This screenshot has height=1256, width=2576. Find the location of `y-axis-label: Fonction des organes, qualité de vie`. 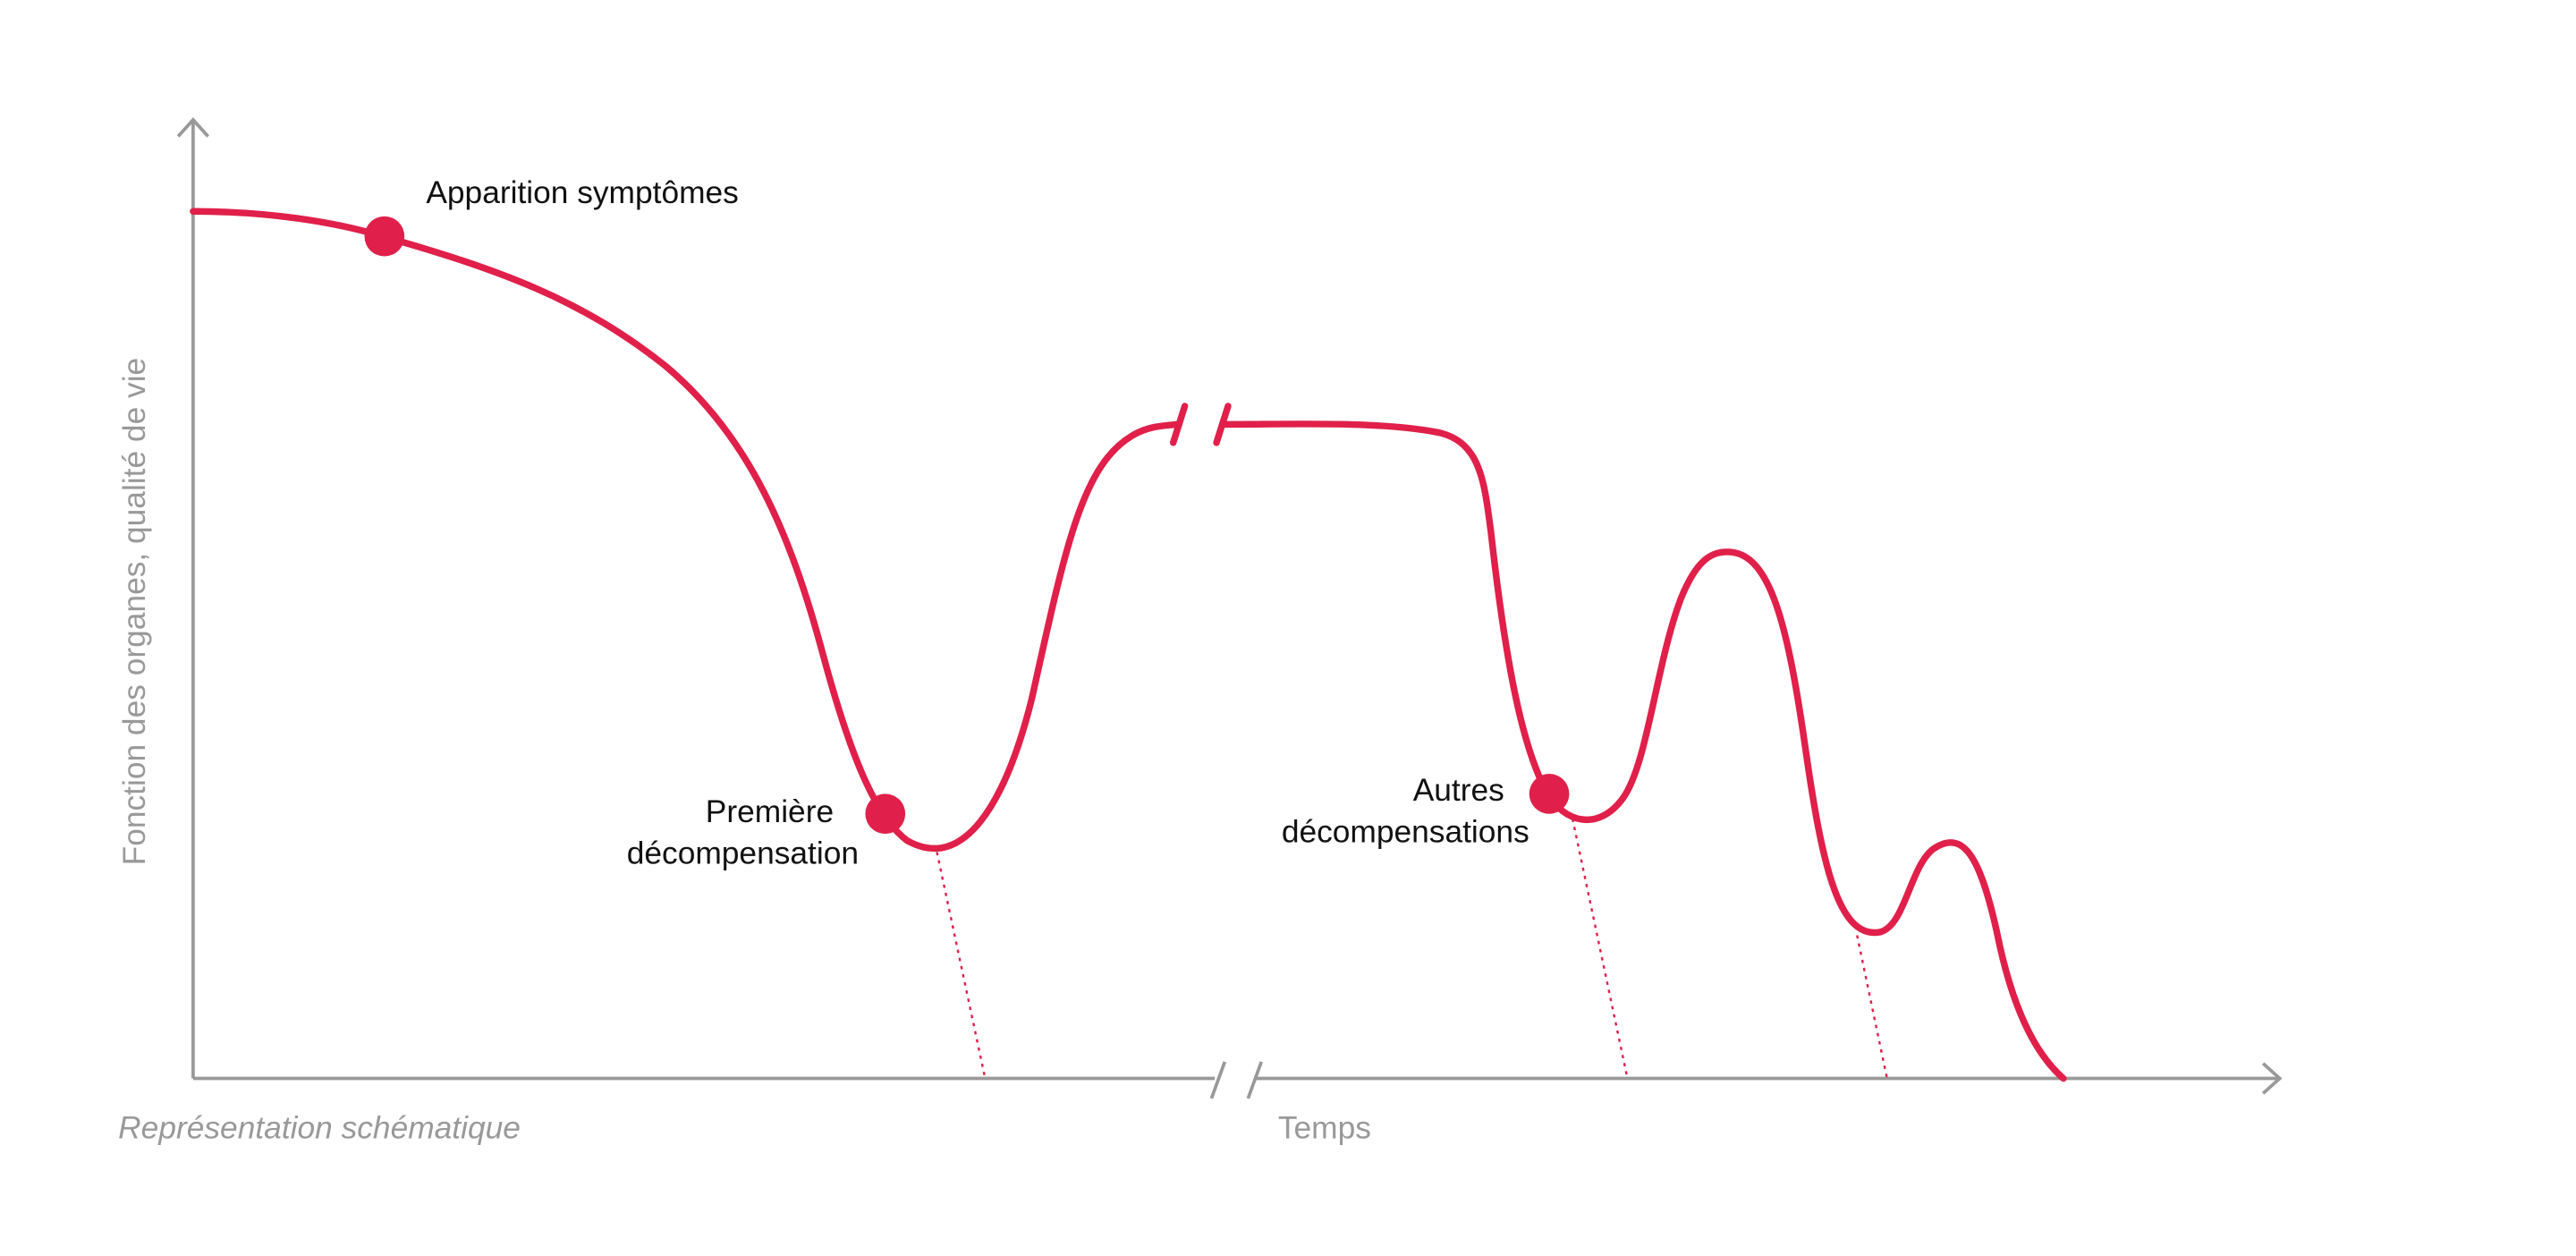

y-axis-label: Fonction des organes, qualité de vie is located at coordinates (134, 612).